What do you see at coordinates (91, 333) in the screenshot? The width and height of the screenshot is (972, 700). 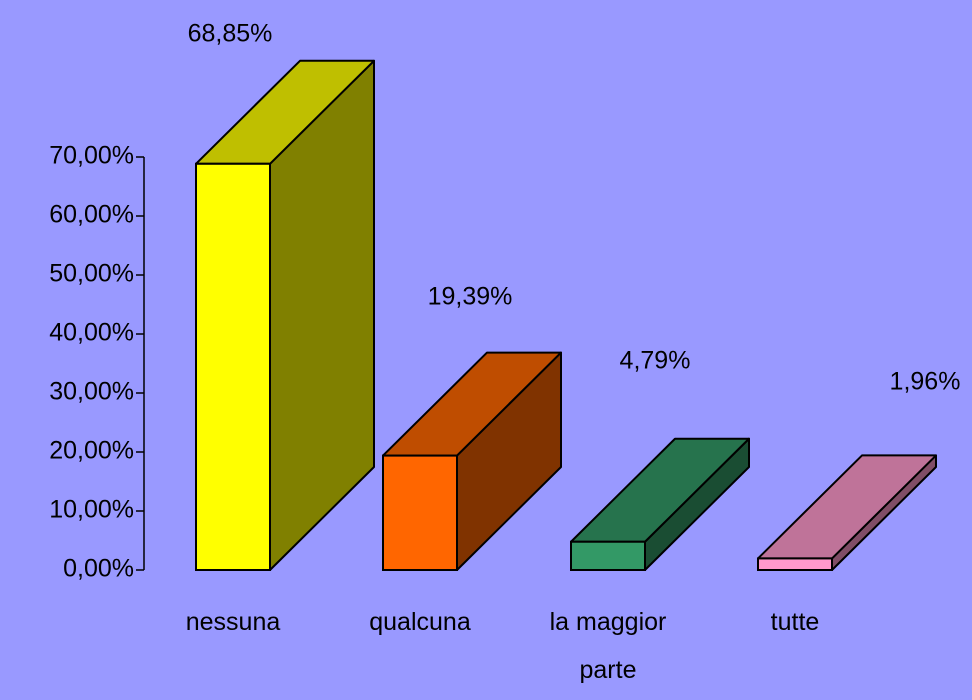 I see `y-tick-label: 40,00%` at bounding box center [91, 333].